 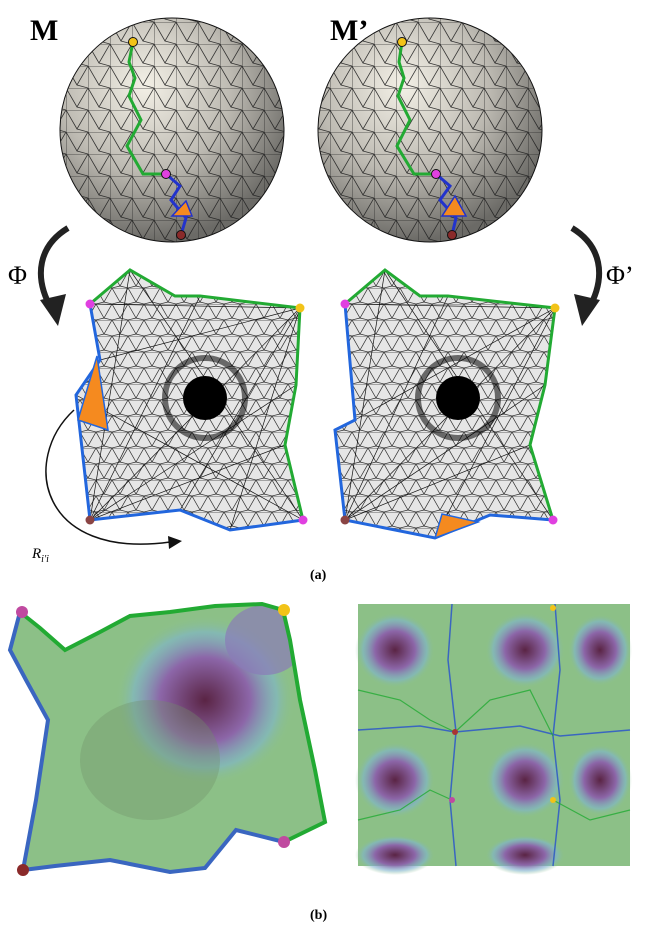 I want to click on rotation-label: Ri′i, so click(x=40, y=555).